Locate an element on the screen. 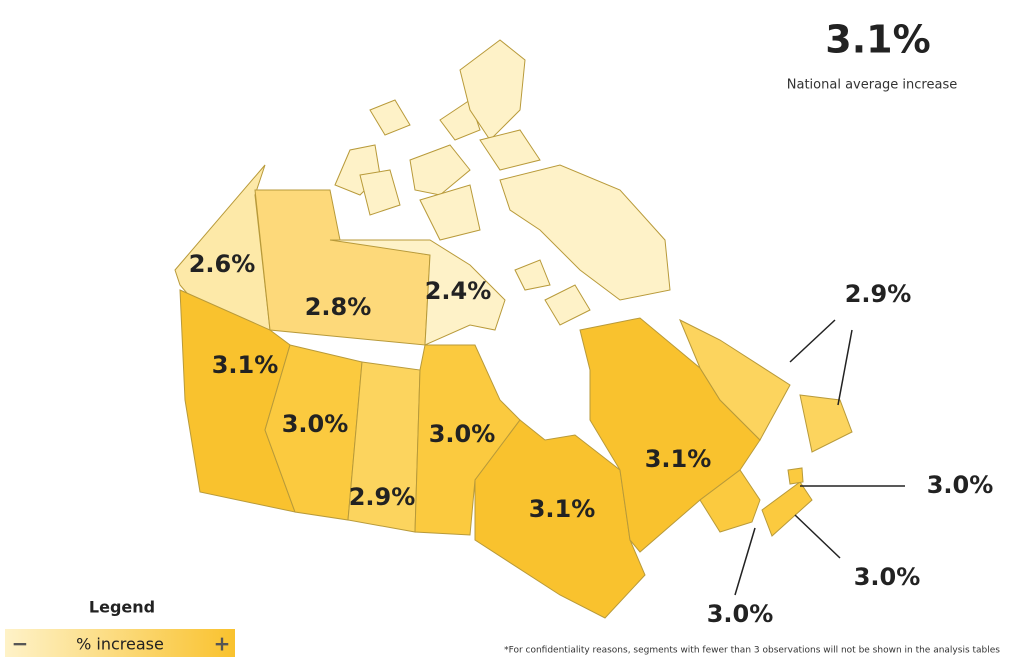  legend-scale is located at coordinates (120, 643).